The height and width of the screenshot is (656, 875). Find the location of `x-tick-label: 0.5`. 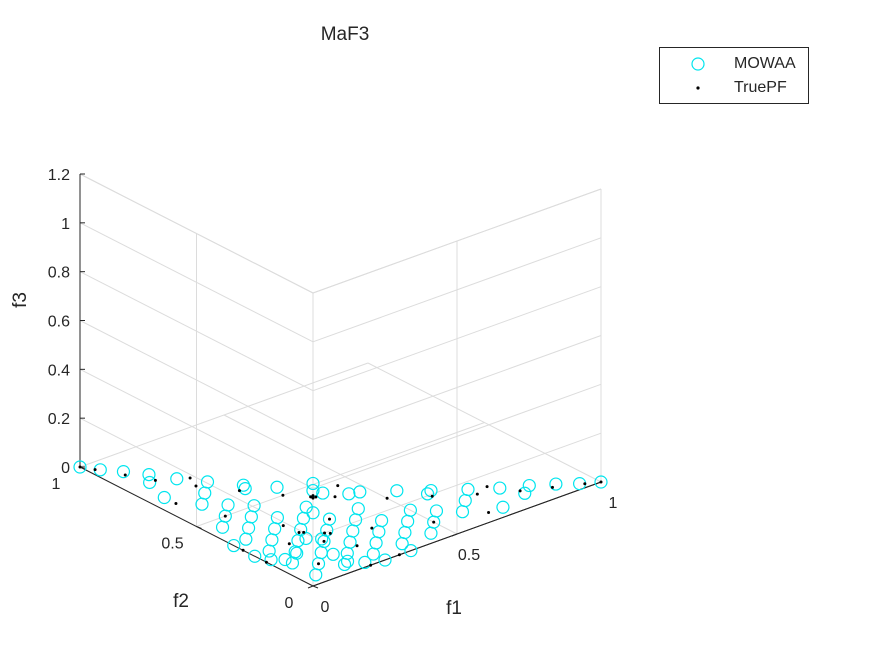

x-tick-label: 0.5 is located at coordinates (469, 555).